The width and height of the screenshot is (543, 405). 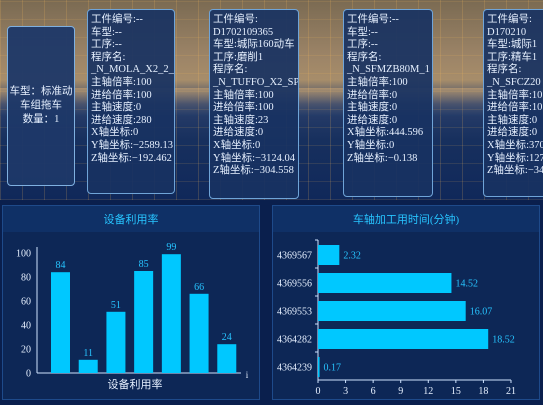 I want to click on y-tick-label: 80, so click(x=26, y=278).